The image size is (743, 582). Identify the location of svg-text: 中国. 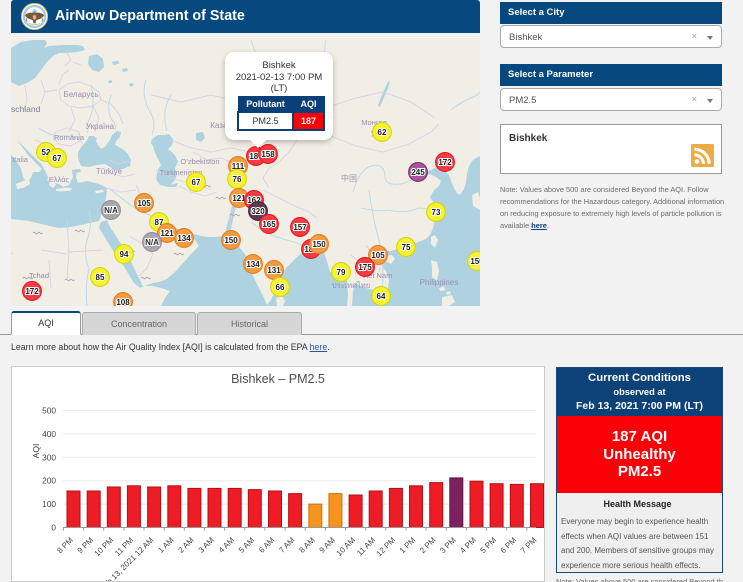
(349, 178).